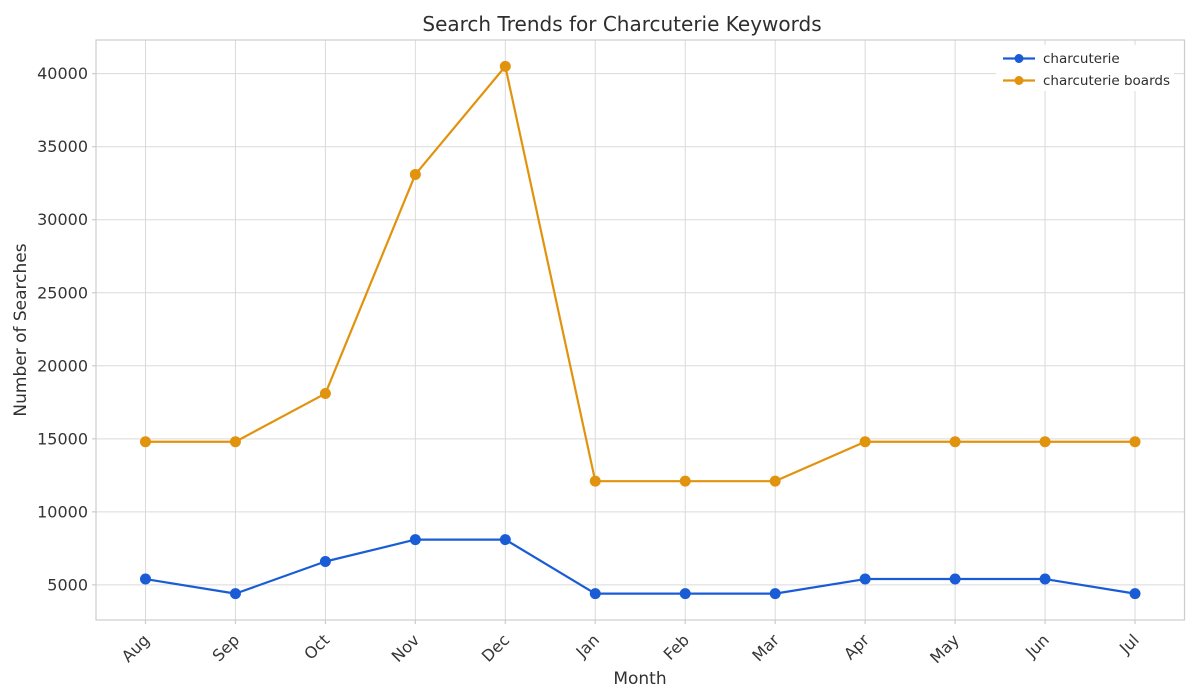 The width and height of the screenshot is (1200, 700). What do you see at coordinates (145, 579) in the screenshot?
I see `point-charcuterie-Aug` at bounding box center [145, 579].